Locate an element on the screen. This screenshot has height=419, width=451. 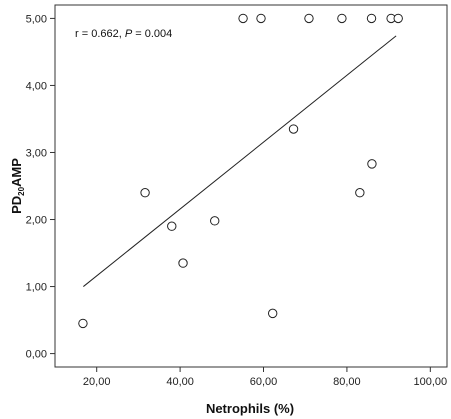
annotation-r-part: r = 0.662, is located at coordinates (100, 34).